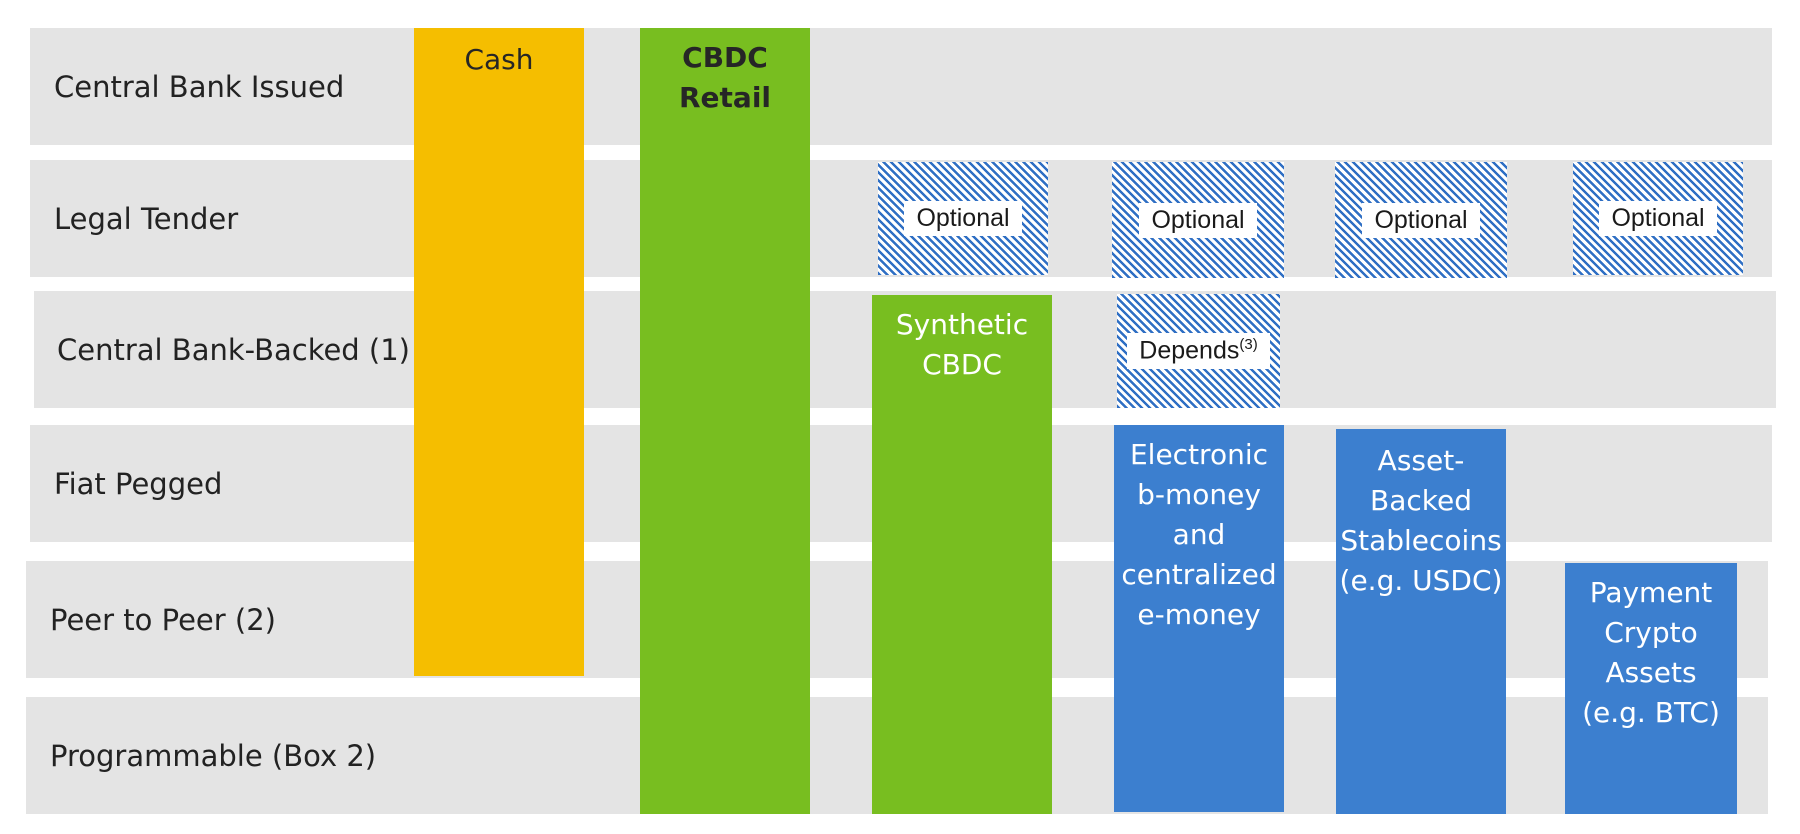 Image resolution: width=1800 pixels, height=834 pixels. I want to click on column-crypto-assets-line-3: Assets, so click(1651, 672).